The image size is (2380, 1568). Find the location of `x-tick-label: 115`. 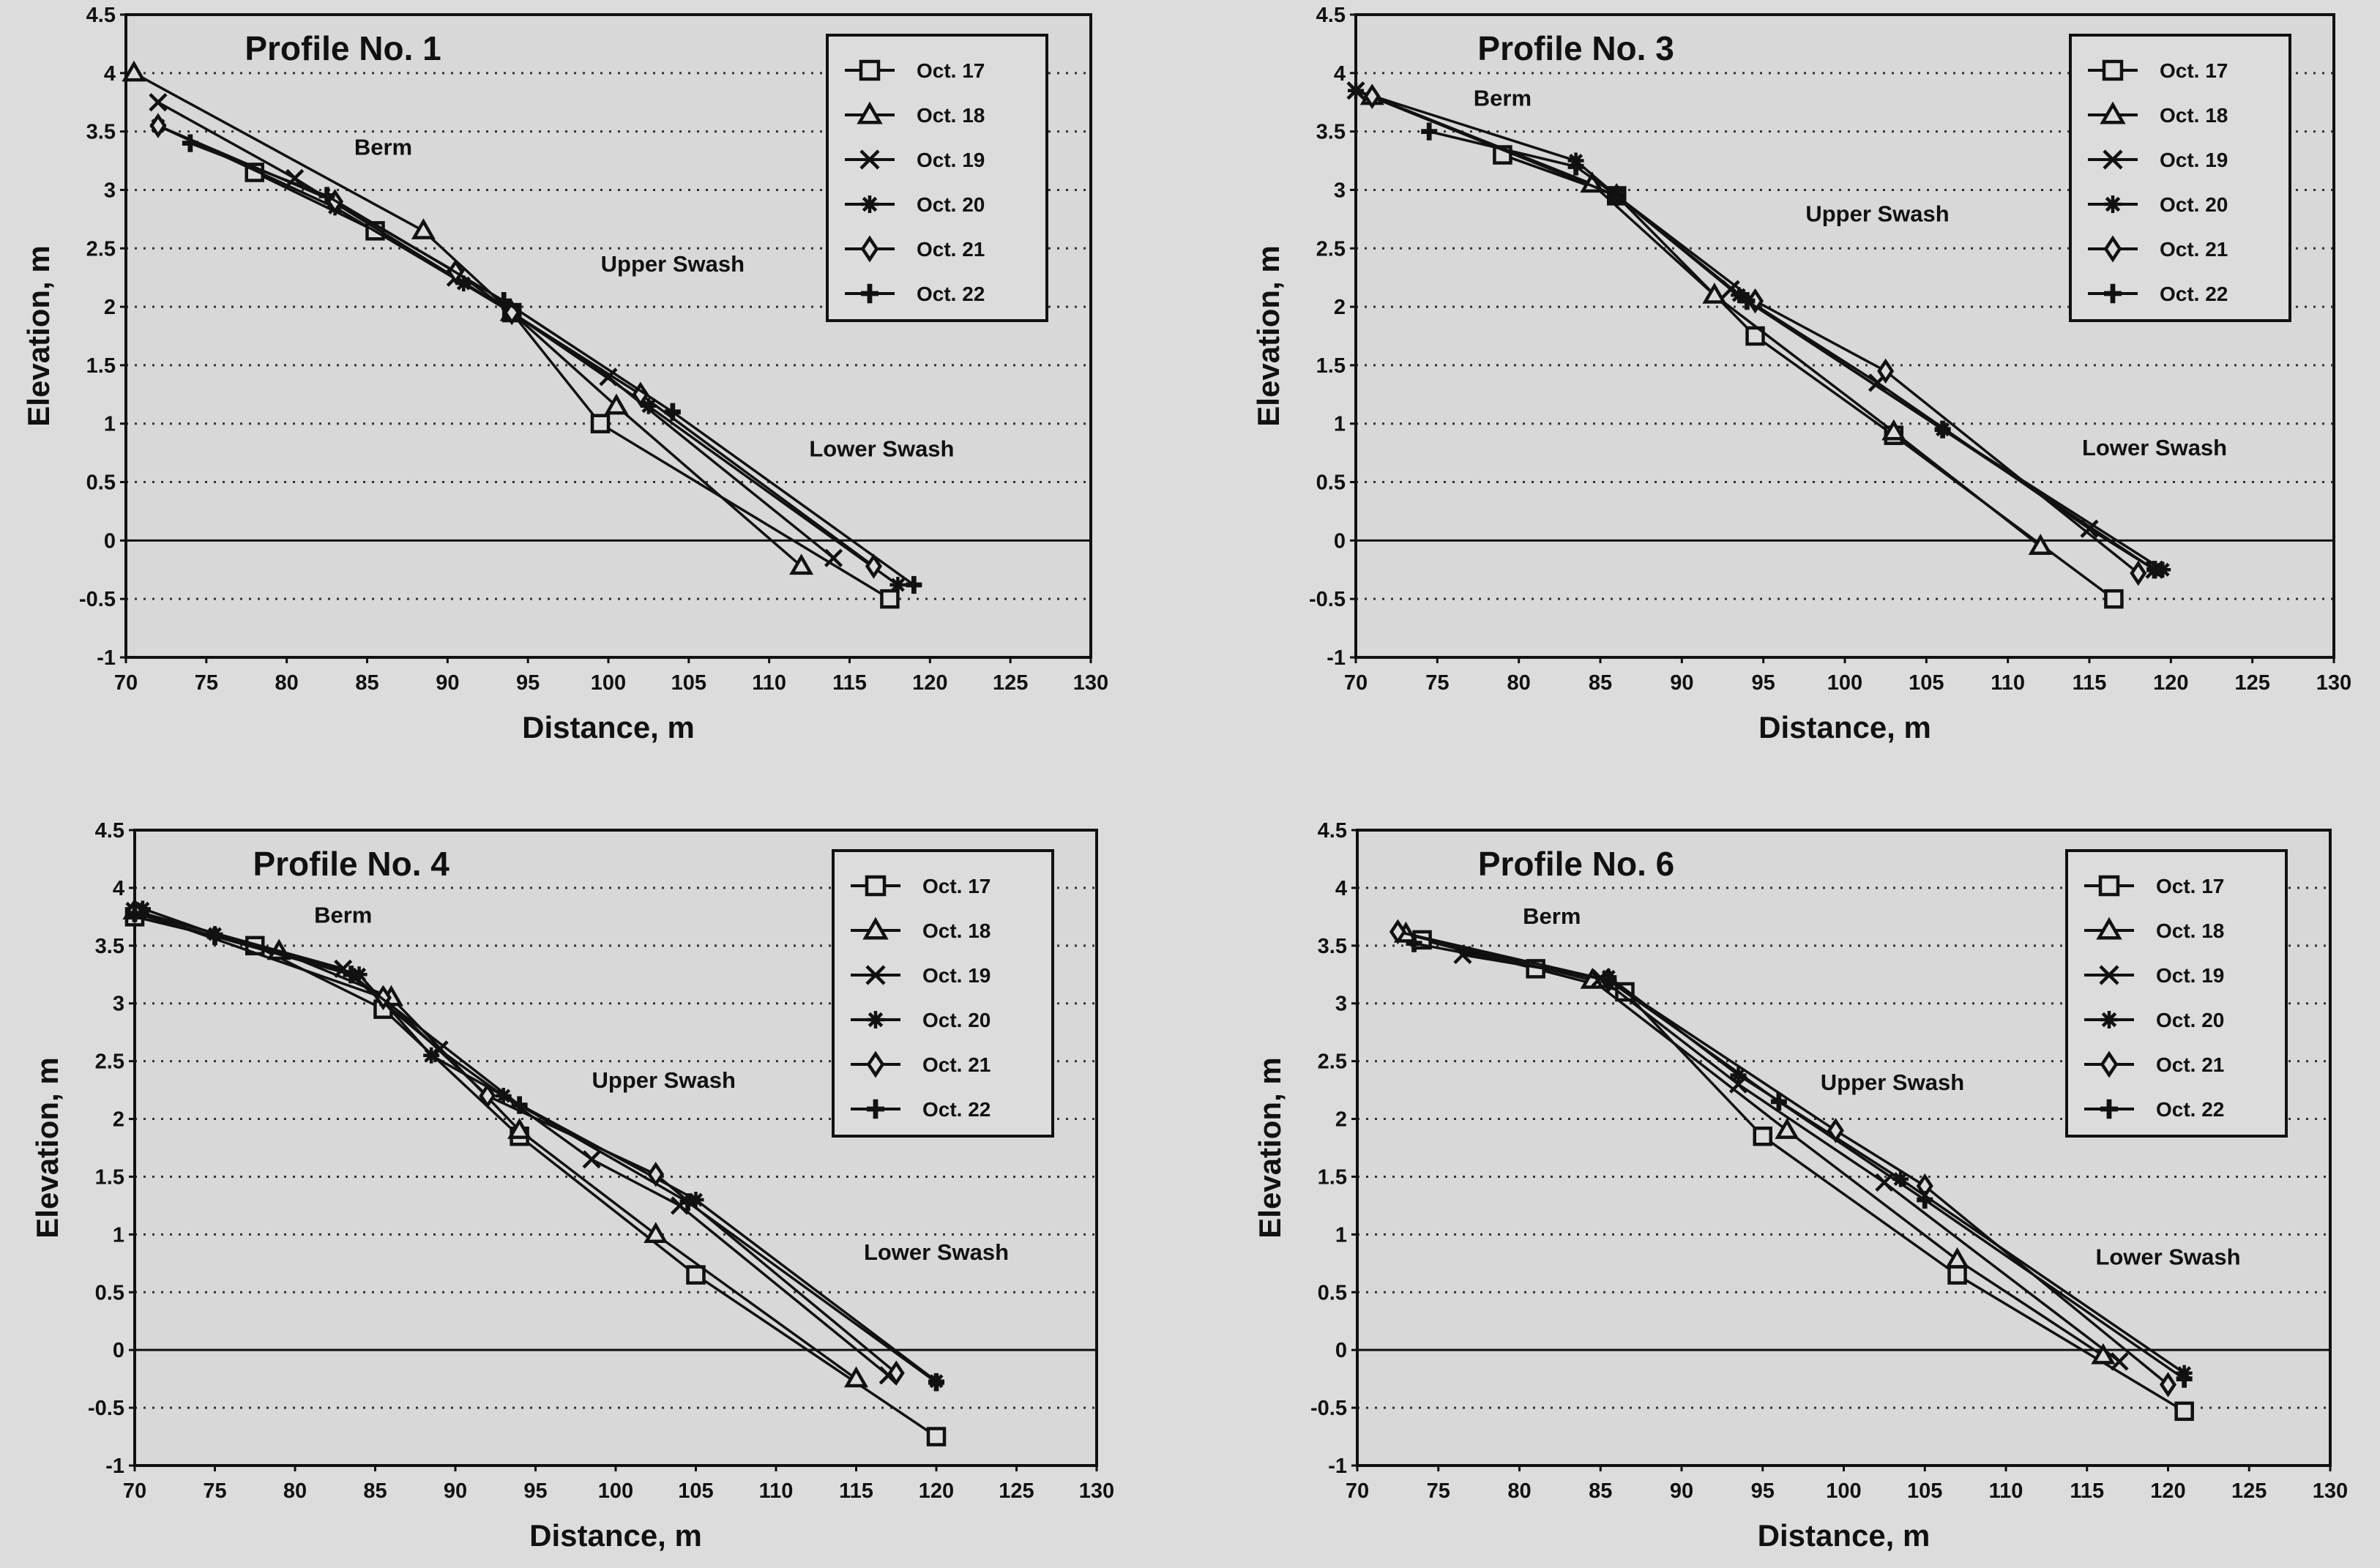

x-tick-label: 115 is located at coordinates (850, 683).